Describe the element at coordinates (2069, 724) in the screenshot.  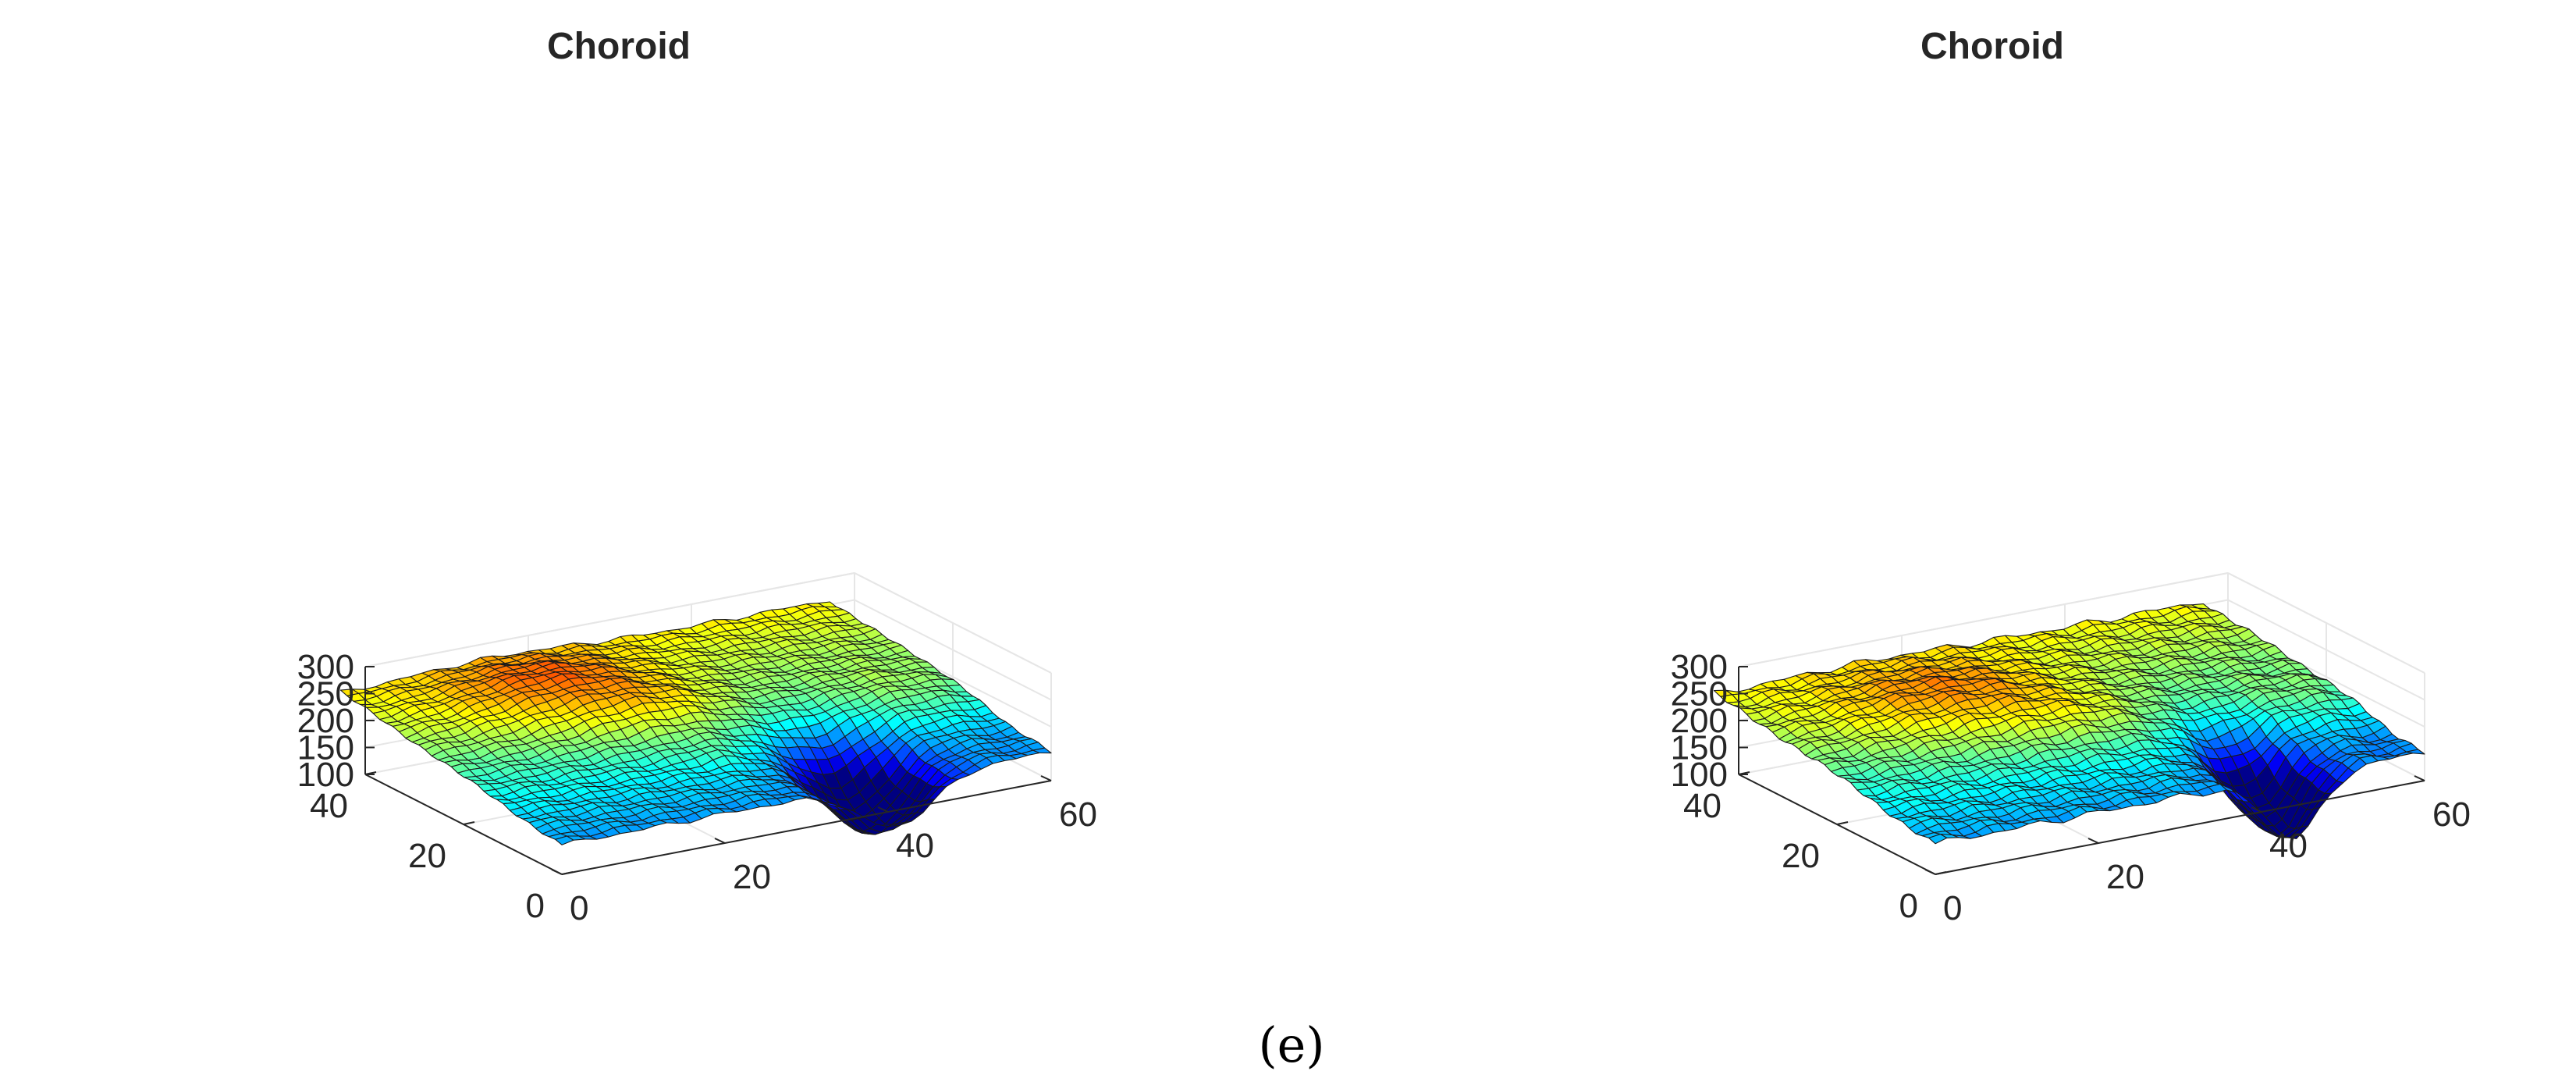
I see `surface-right` at that location.